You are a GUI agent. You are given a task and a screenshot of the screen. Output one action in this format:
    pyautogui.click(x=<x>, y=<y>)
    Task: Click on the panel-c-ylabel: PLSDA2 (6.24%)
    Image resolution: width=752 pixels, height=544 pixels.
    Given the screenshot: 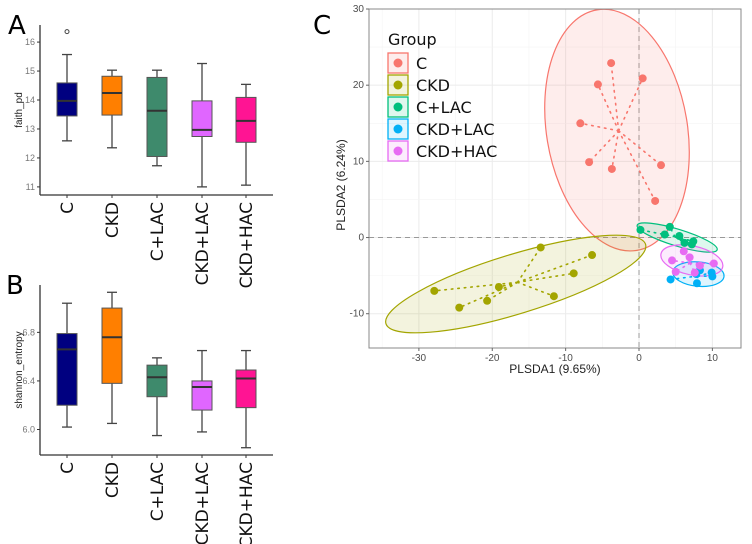 What is the action you would take?
    pyautogui.click(x=341, y=184)
    